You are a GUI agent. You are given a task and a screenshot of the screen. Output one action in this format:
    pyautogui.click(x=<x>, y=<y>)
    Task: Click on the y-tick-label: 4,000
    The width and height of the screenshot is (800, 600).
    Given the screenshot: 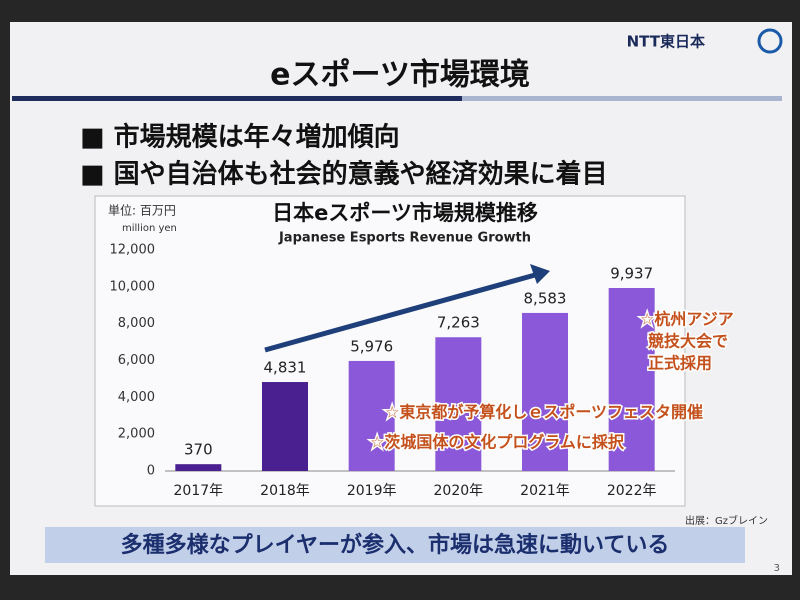 What is the action you would take?
    pyautogui.click(x=136, y=397)
    